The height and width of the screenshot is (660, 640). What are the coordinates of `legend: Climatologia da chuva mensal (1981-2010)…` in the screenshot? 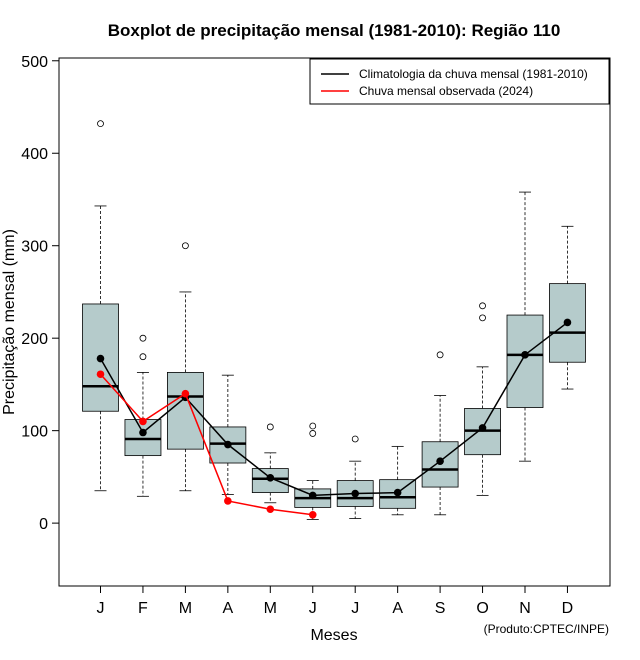 It's located at (459, 81).